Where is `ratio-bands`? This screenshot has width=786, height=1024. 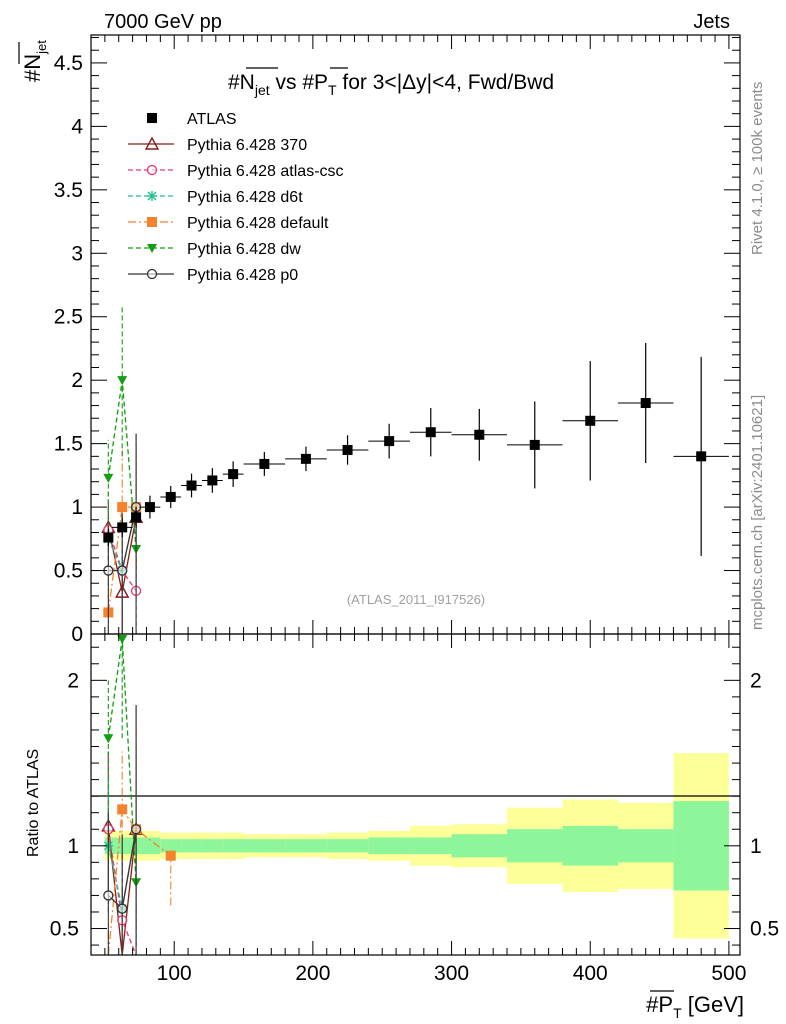 ratio-bands is located at coordinates (416, 846).